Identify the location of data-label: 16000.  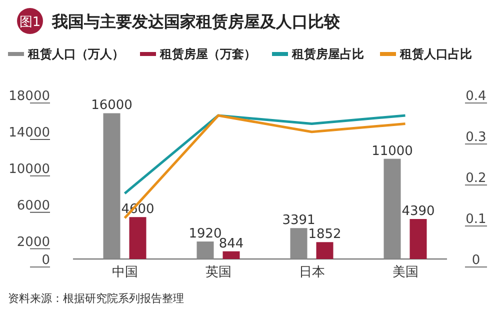
(111, 106).